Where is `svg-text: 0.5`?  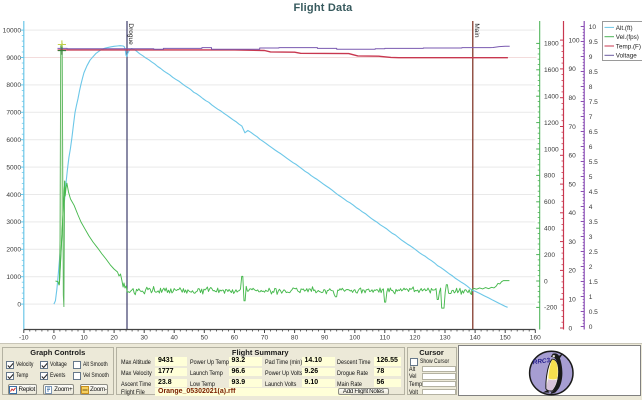 svg-text: 0.5 is located at coordinates (593, 312).